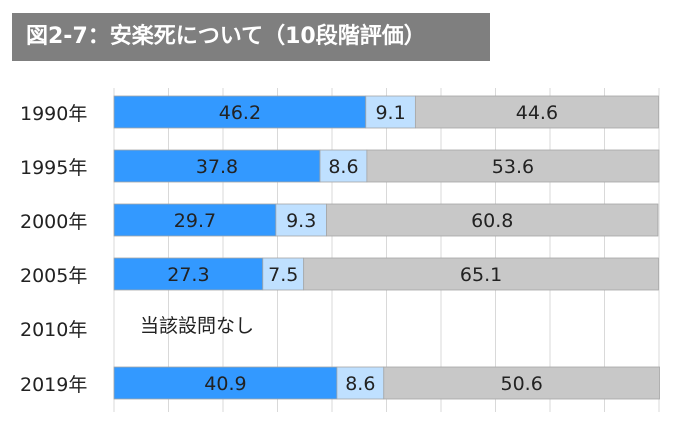  I want to click on data-label: 27.3, so click(188, 275).